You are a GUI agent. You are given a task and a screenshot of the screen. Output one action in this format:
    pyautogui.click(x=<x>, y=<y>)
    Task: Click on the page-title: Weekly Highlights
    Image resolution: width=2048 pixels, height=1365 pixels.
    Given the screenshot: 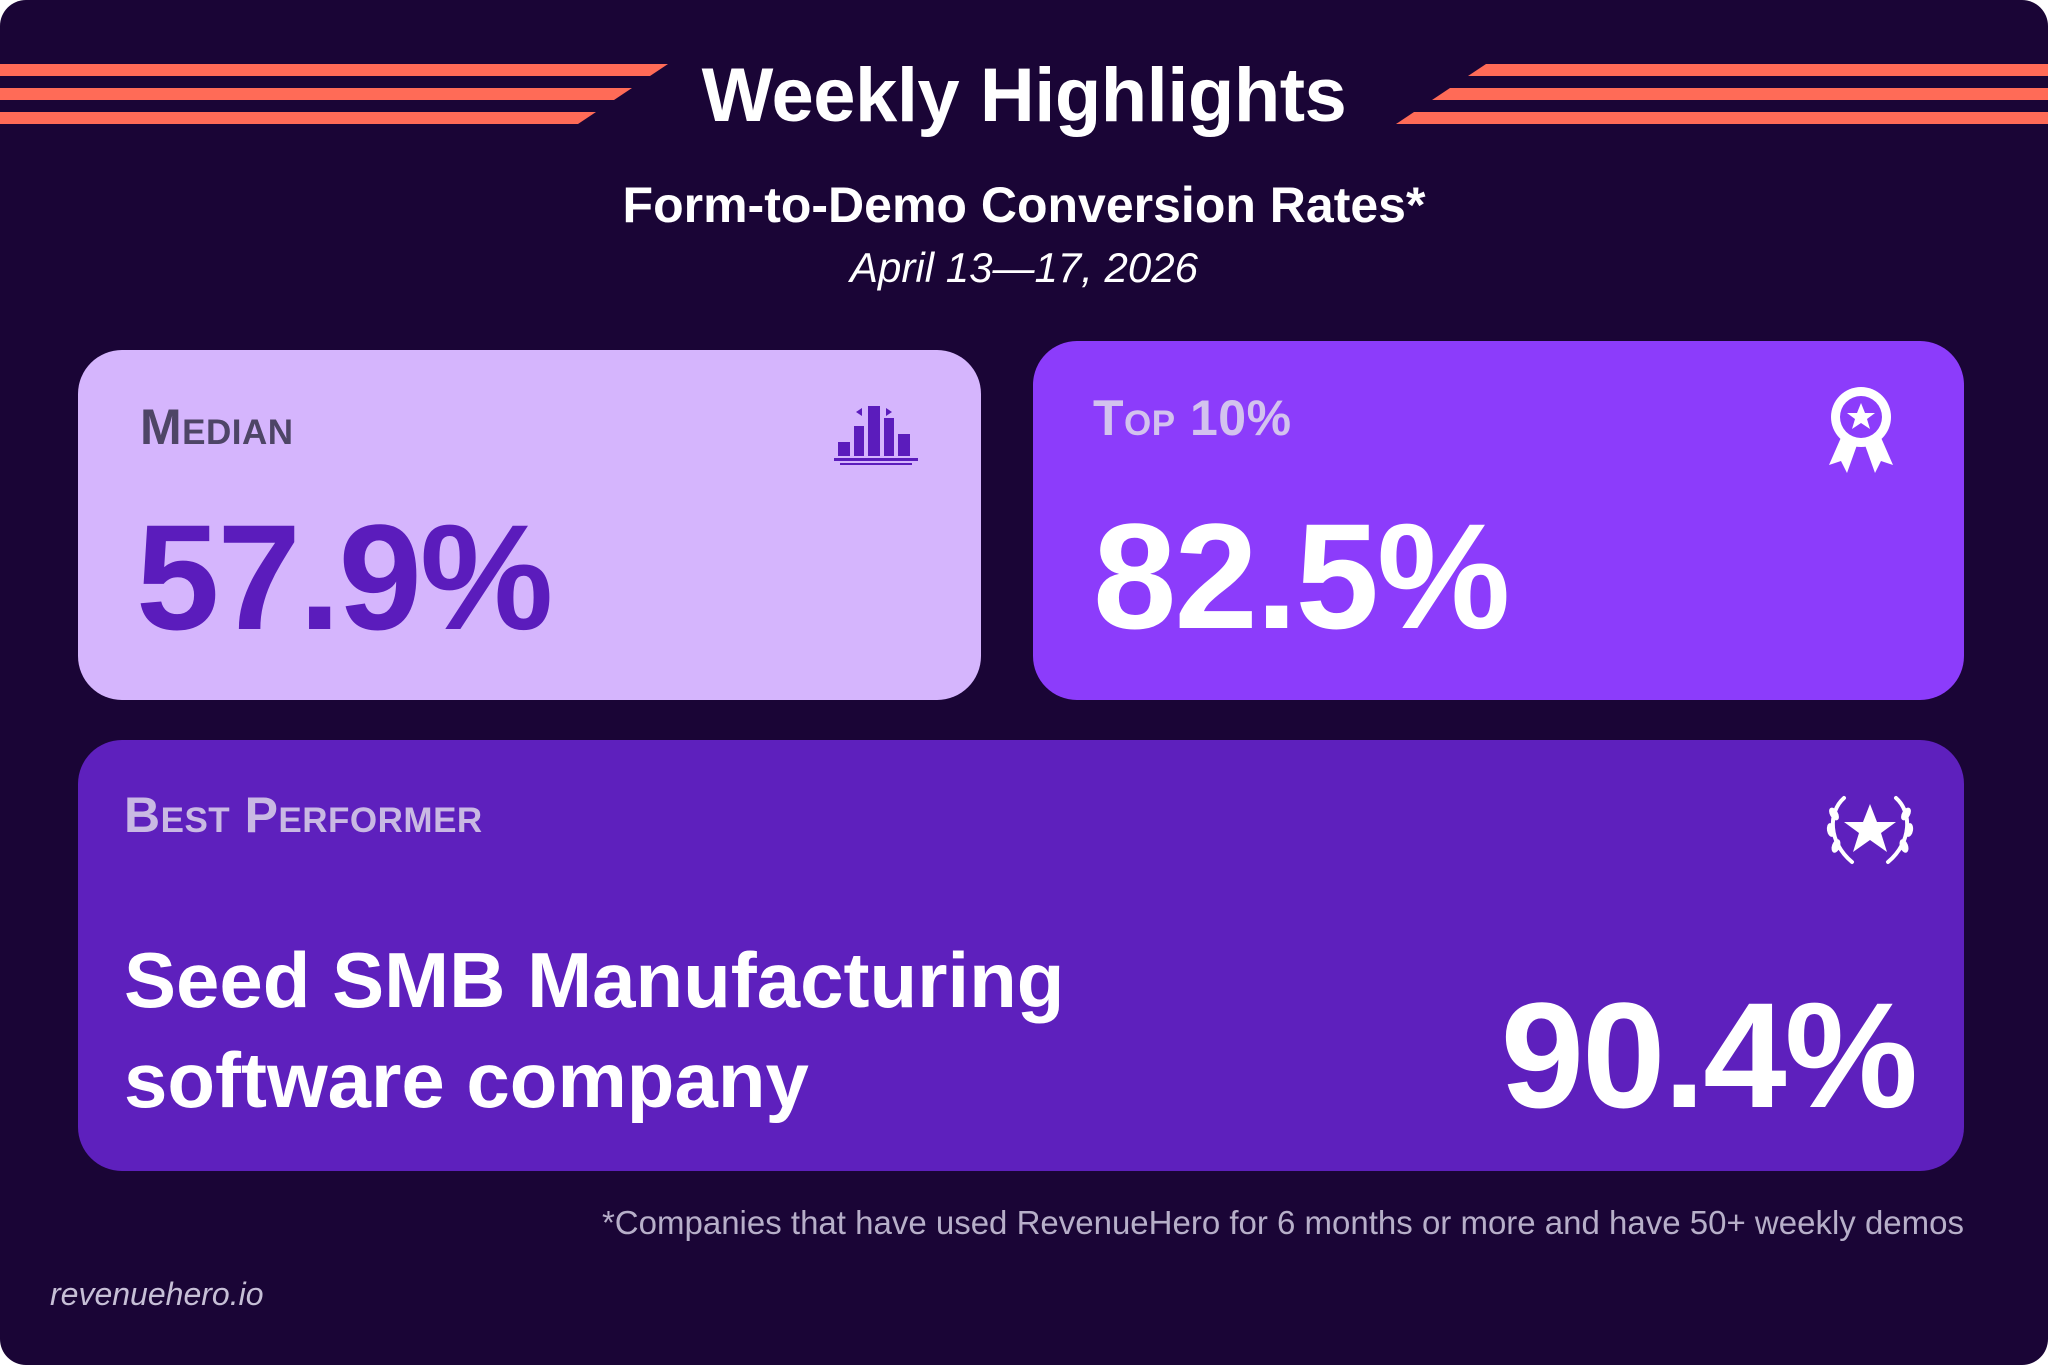 What is the action you would take?
    pyautogui.click(x=1024, y=95)
    